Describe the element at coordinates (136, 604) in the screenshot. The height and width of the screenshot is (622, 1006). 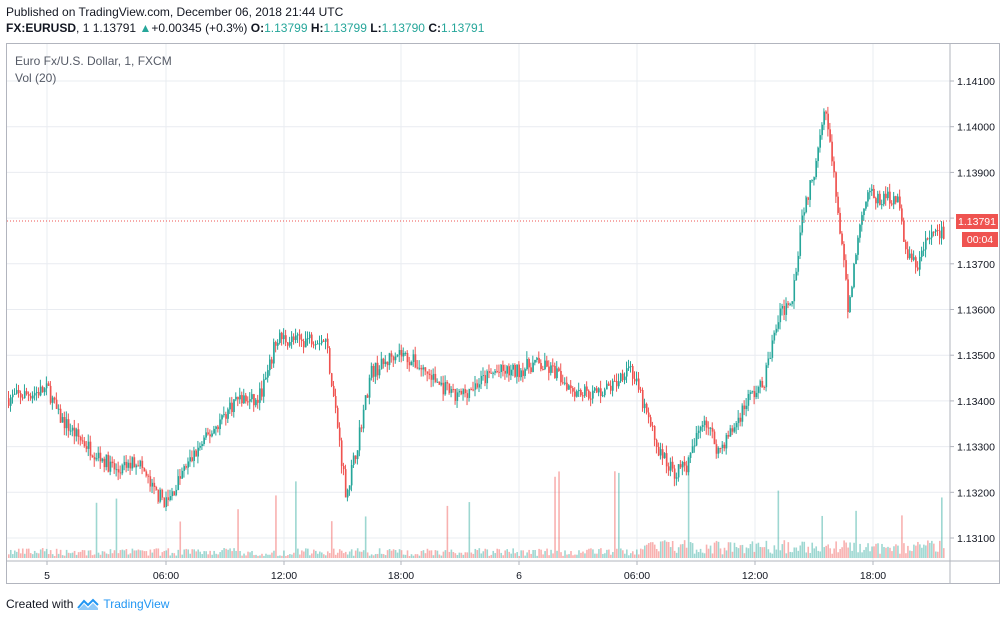
I see `tradingview-brand: TradingView` at that location.